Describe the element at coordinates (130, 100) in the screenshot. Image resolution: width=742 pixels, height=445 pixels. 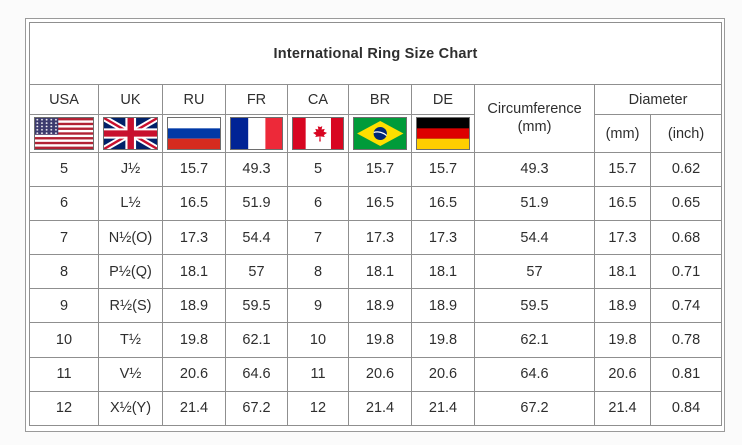
I see `col-header-uk: UK` at that location.